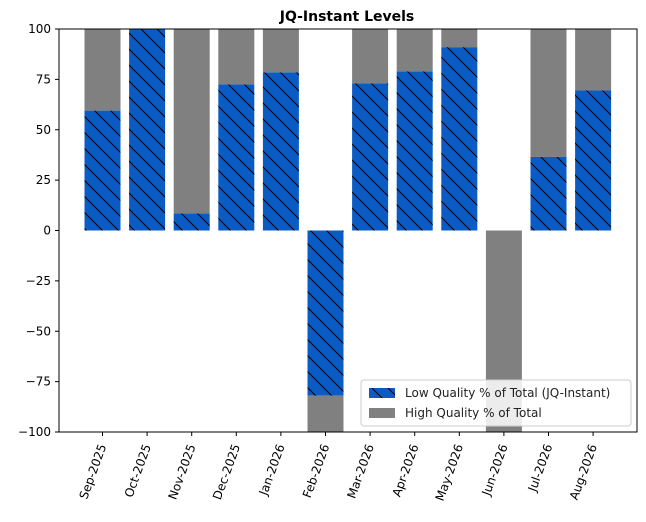 The height and width of the screenshot is (522, 646). Describe the element at coordinates (226, 471) in the screenshot. I see `x-tick-label: Dec-2025` at that location.